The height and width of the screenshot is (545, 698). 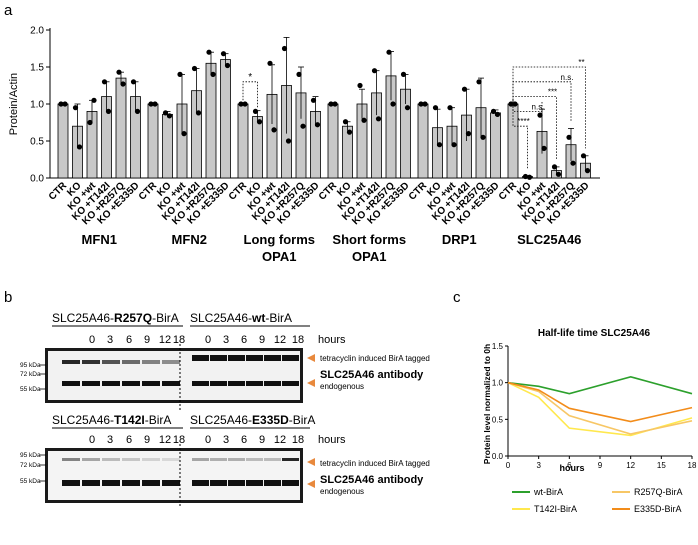 What do you see at coordinates (600, 402) in the screenshot?
I see `series-line-e335d-bira` at bounding box center [600, 402].